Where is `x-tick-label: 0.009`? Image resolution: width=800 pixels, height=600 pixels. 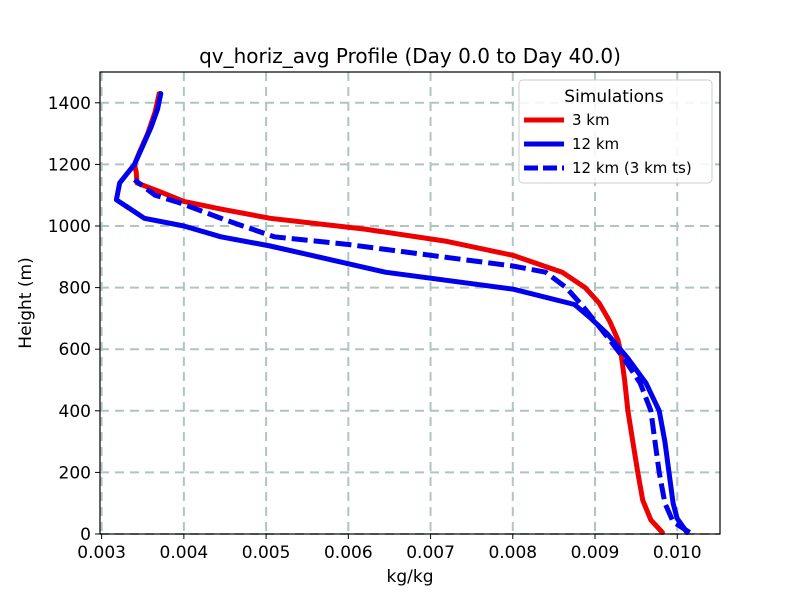 x-tick-label: 0.009 is located at coordinates (595, 553).